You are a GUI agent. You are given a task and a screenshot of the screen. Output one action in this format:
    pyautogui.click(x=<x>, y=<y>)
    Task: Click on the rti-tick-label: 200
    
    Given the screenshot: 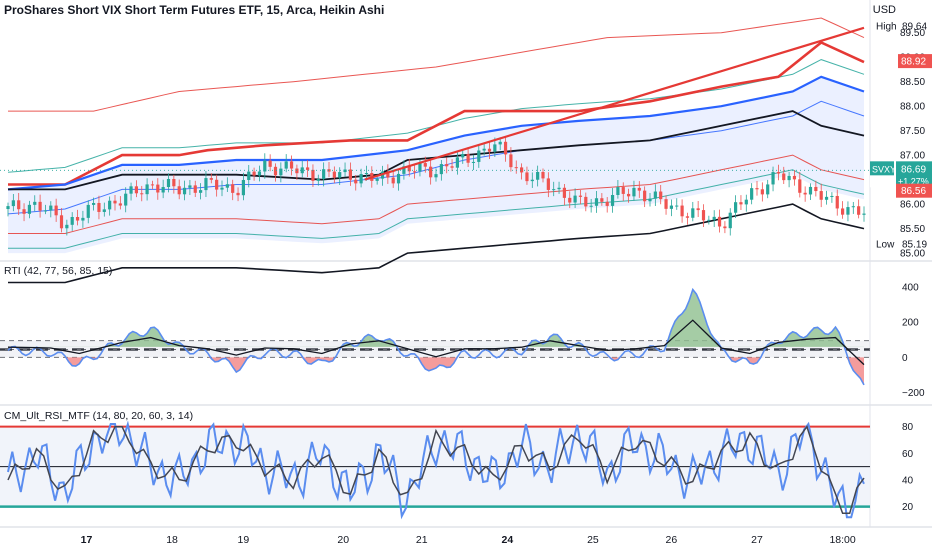 What is the action you would take?
    pyautogui.click(x=910, y=323)
    